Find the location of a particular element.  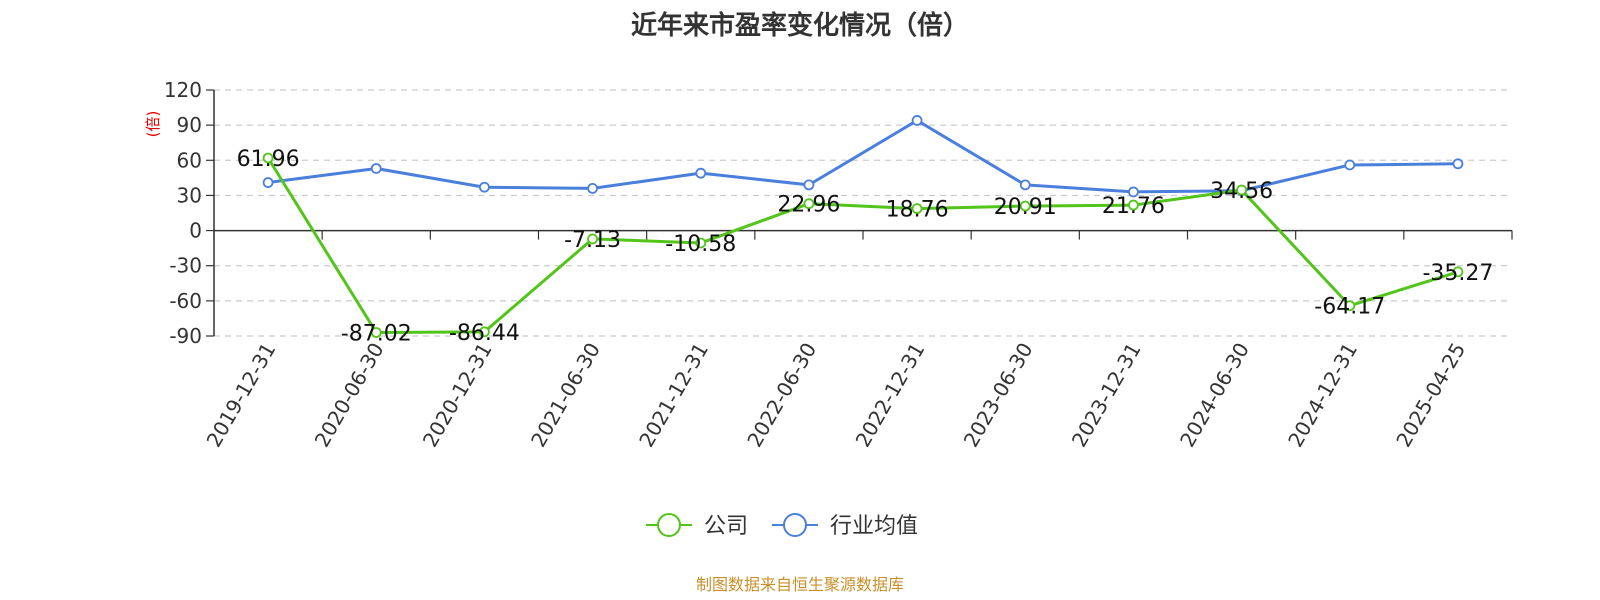

x-tick-label: 2025-04-25 is located at coordinates (1430, 395).